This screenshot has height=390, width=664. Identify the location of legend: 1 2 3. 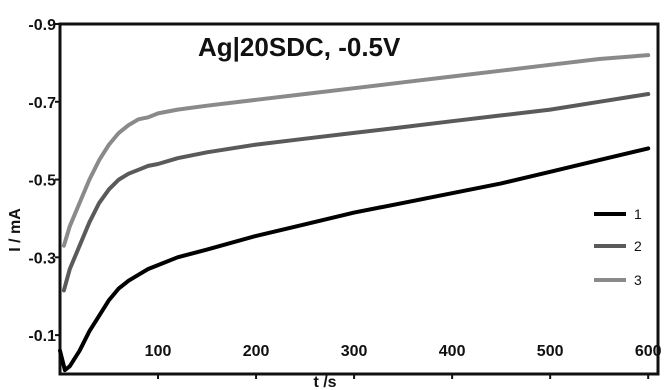
(618, 247).